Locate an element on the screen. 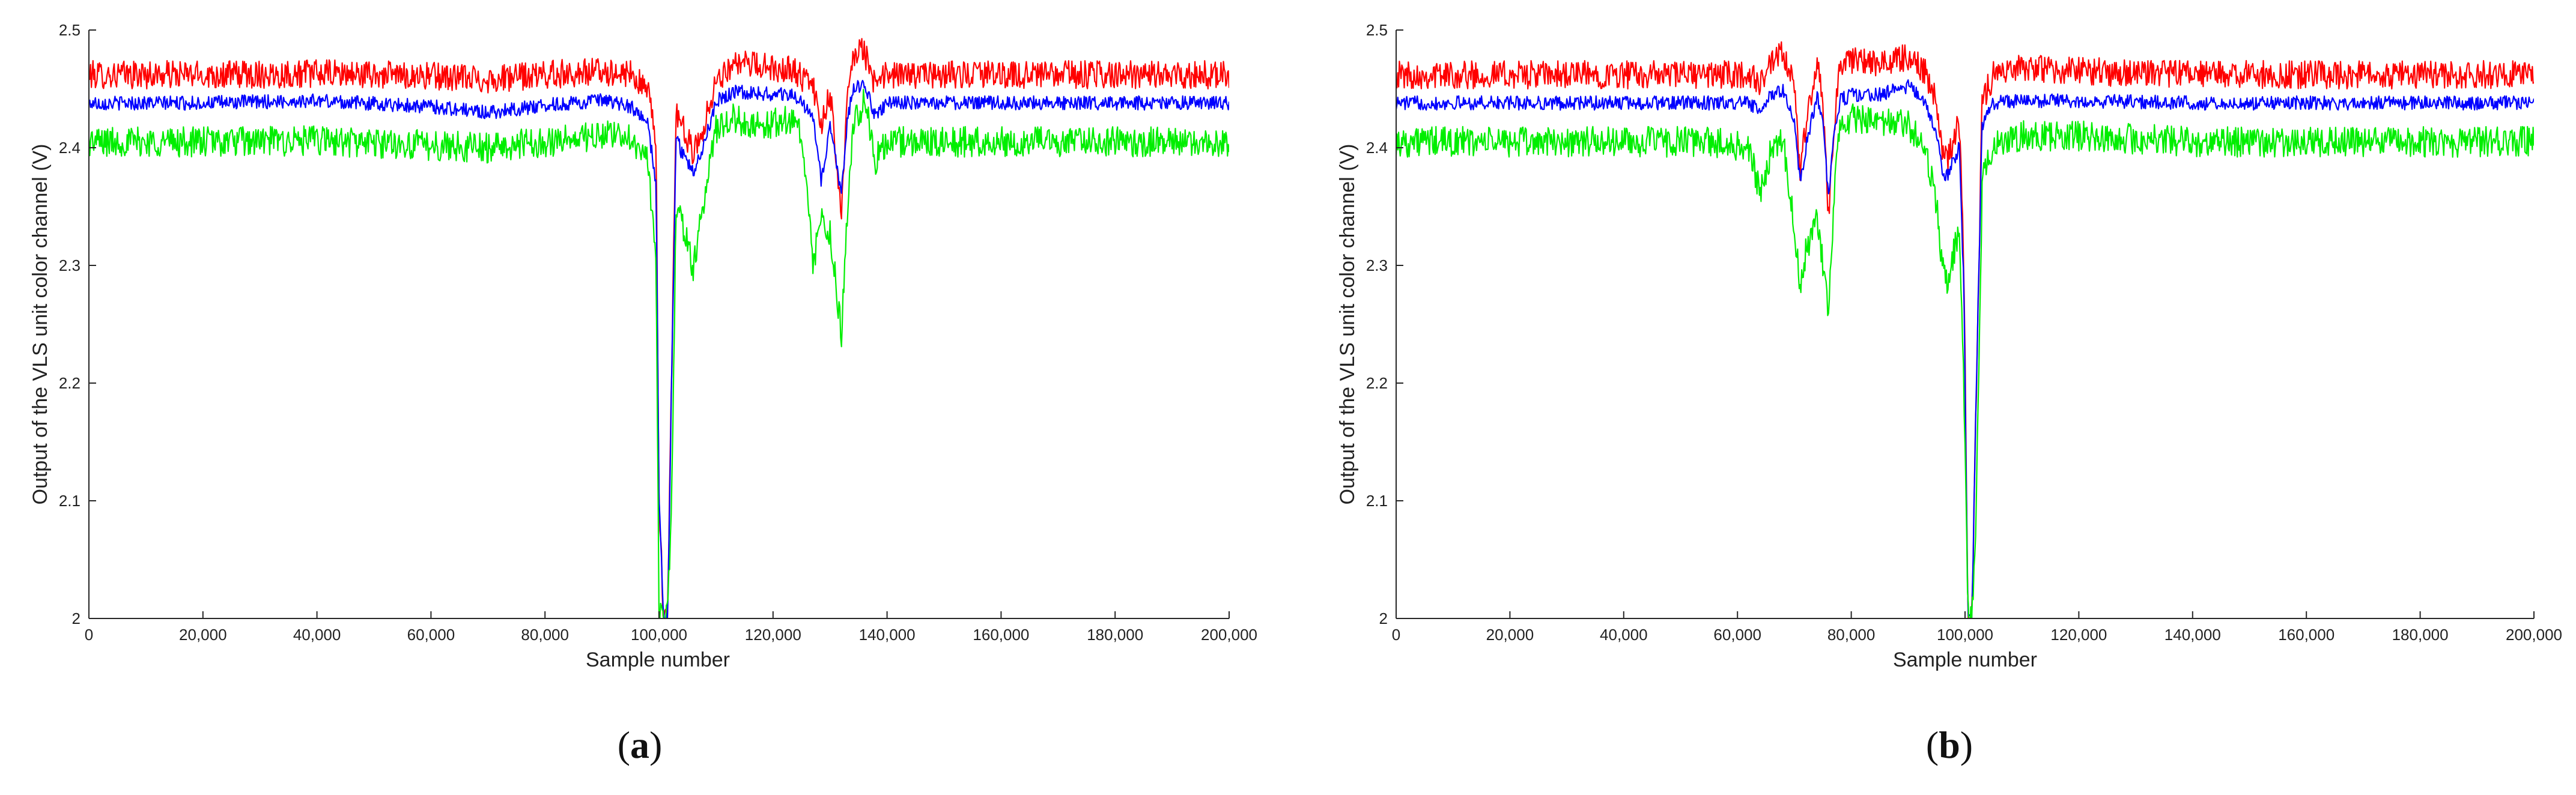 The width and height of the screenshot is (2576, 795). panel-label-a: (a) is located at coordinates (640, 745).